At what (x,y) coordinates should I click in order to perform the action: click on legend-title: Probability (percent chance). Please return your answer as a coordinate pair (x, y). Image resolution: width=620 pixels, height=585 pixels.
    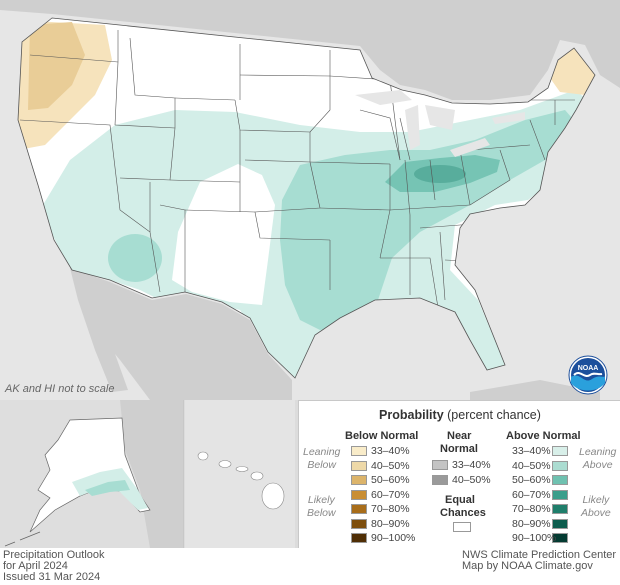
    Looking at the image, I should click on (459, 415).